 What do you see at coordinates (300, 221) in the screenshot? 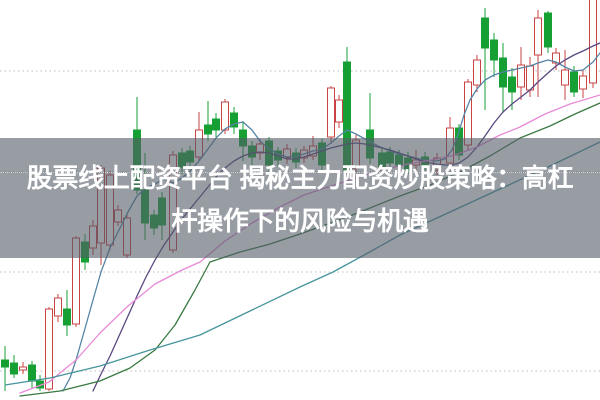
I see `headline-line-2: 杆操作下的风险与机遇` at bounding box center [300, 221].